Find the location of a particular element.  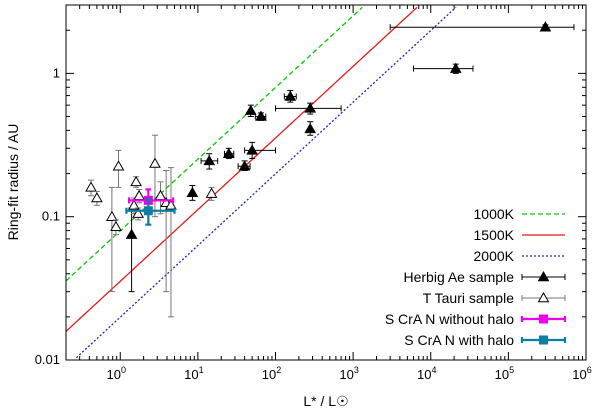

legend-entry: S CrA N with halo is located at coordinates (485, 340).